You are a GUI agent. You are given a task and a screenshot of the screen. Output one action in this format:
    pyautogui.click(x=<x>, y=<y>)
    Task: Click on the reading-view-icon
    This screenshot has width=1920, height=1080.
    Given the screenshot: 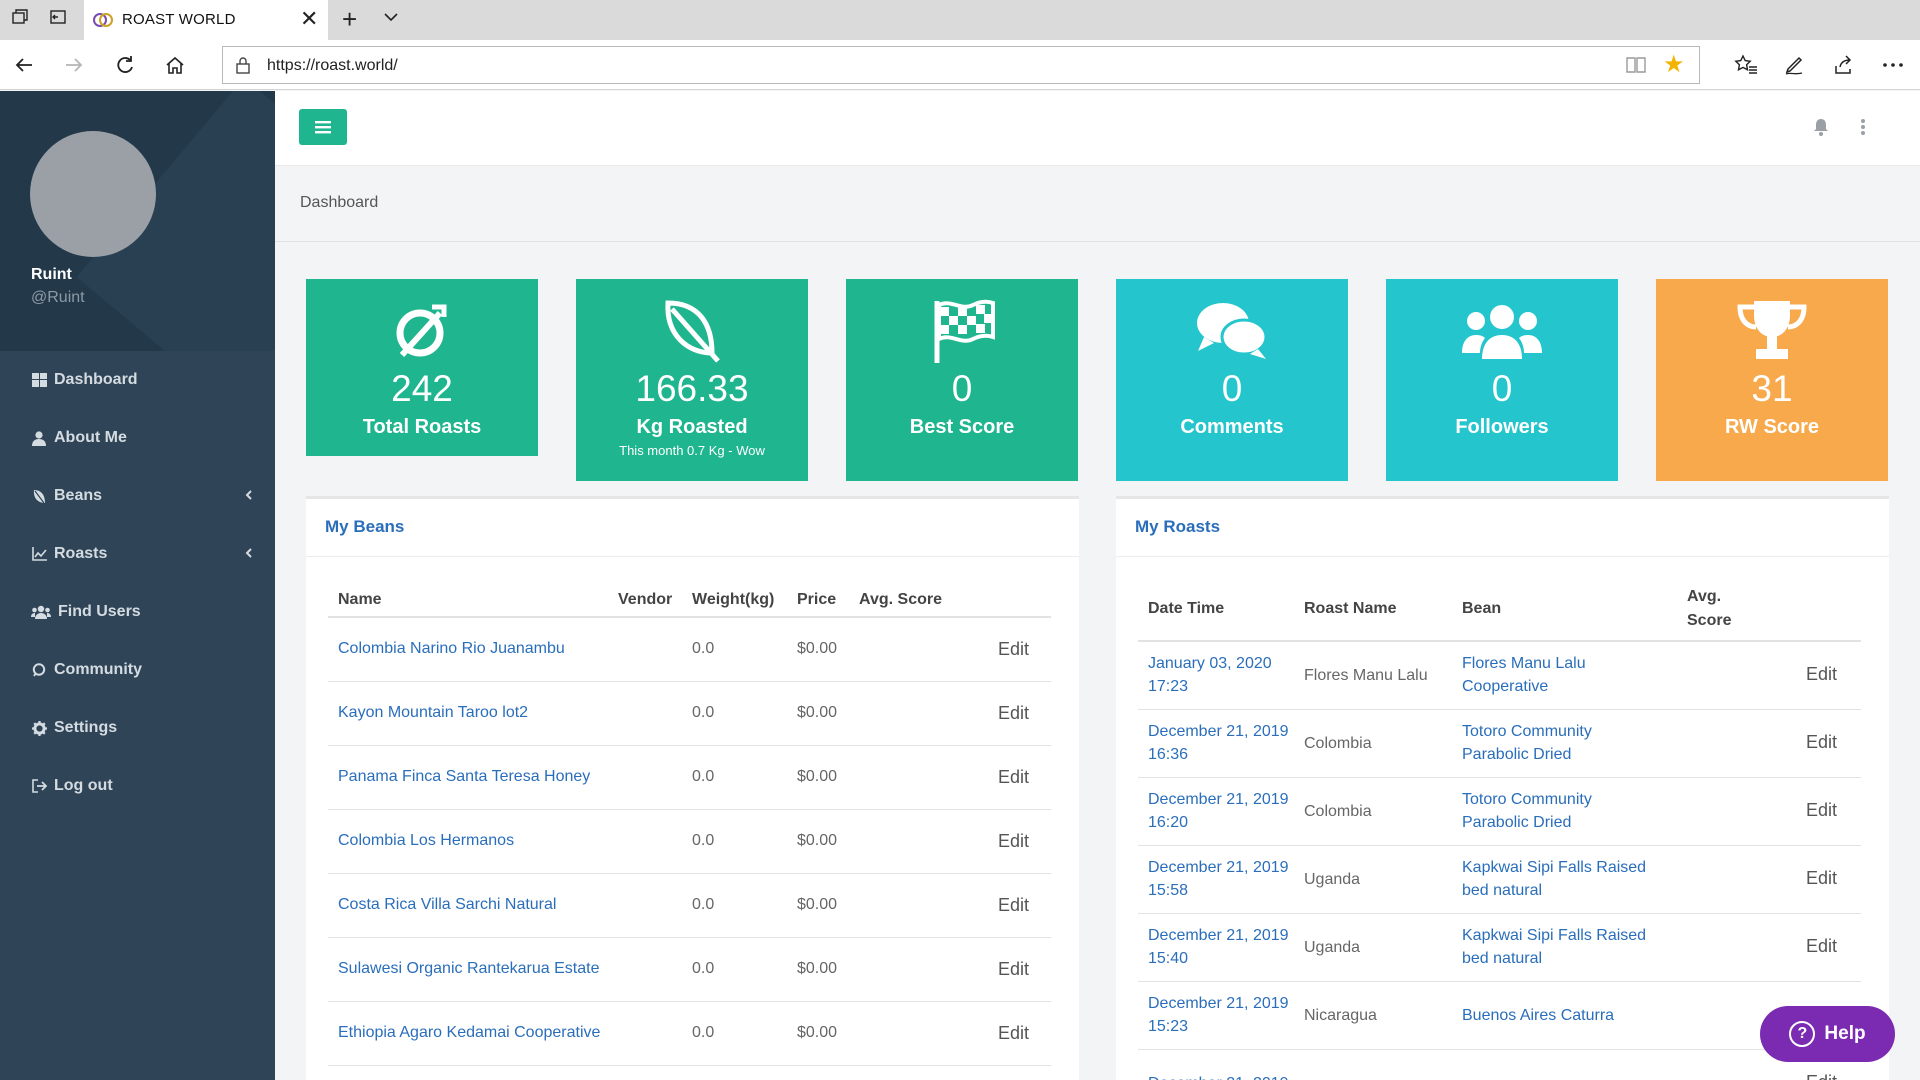 What is the action you would take?
    pyautogui.click(x=1636, y=67)
    